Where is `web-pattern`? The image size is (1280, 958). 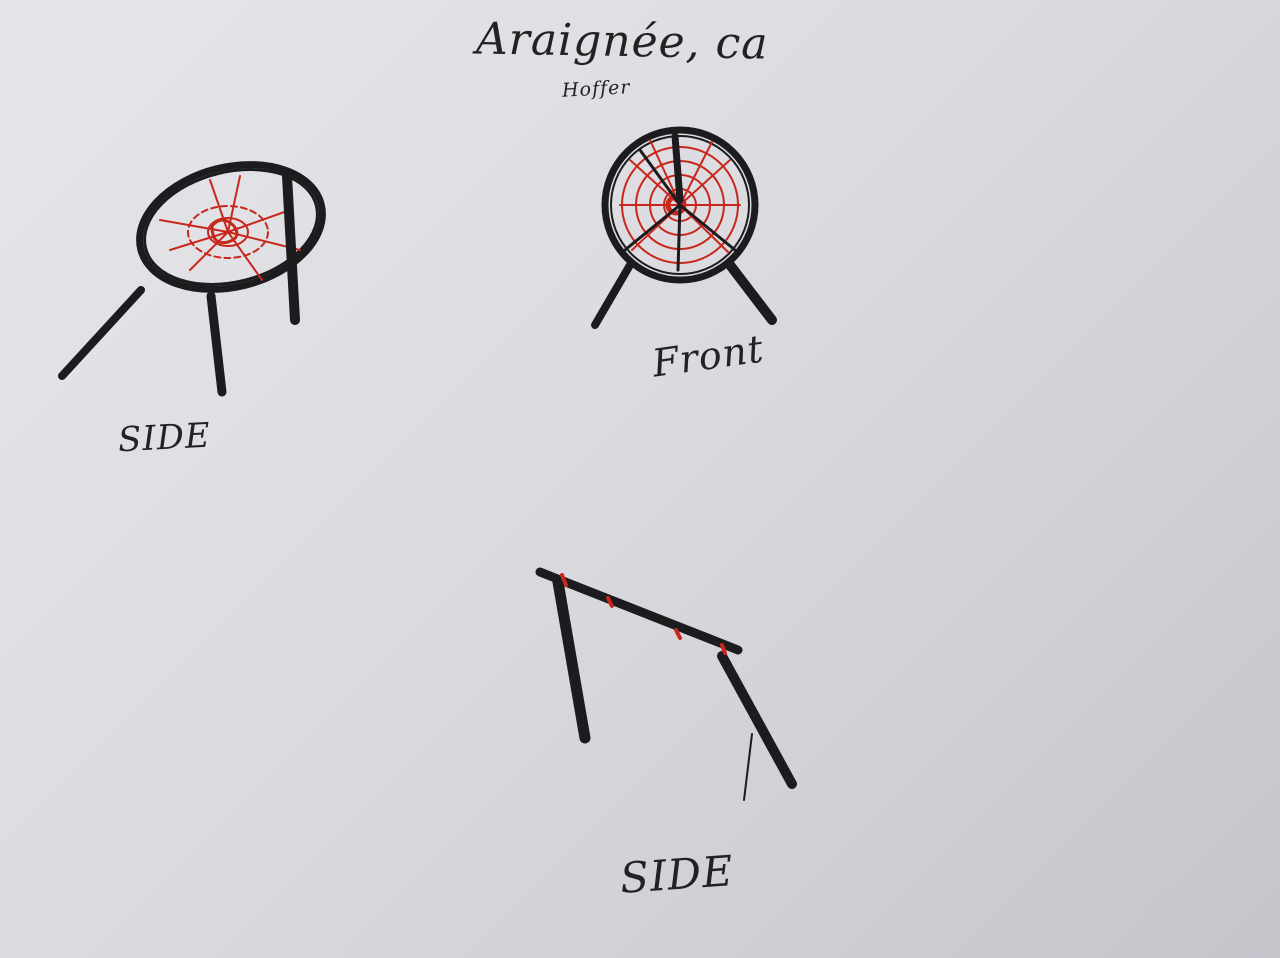 web-pattern is located at coordinates (230, 228).